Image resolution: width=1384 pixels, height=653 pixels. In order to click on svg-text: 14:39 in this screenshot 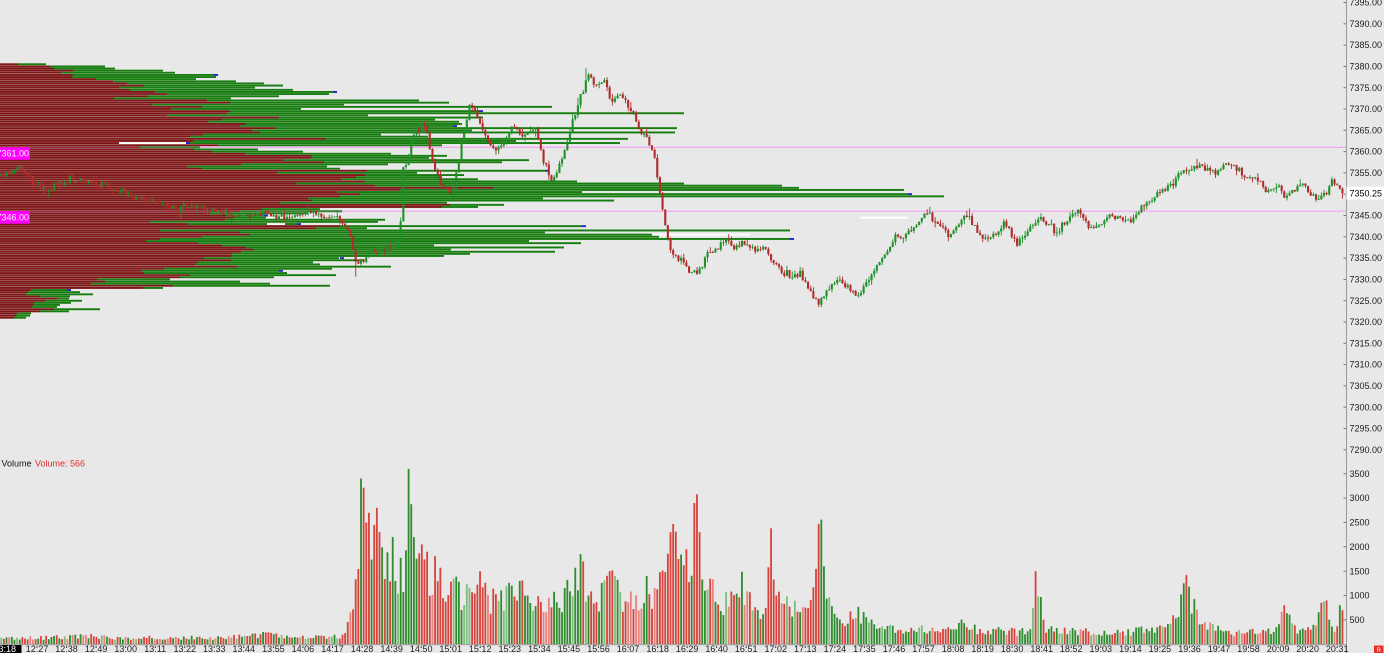, I will do `click(391, 648)`.